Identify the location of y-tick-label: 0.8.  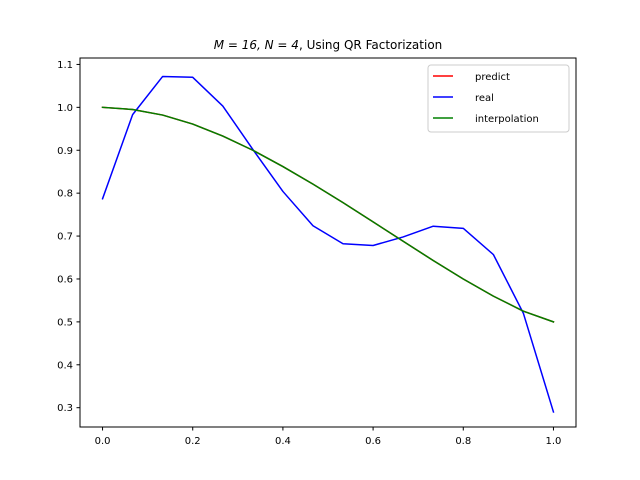
(65, 194).